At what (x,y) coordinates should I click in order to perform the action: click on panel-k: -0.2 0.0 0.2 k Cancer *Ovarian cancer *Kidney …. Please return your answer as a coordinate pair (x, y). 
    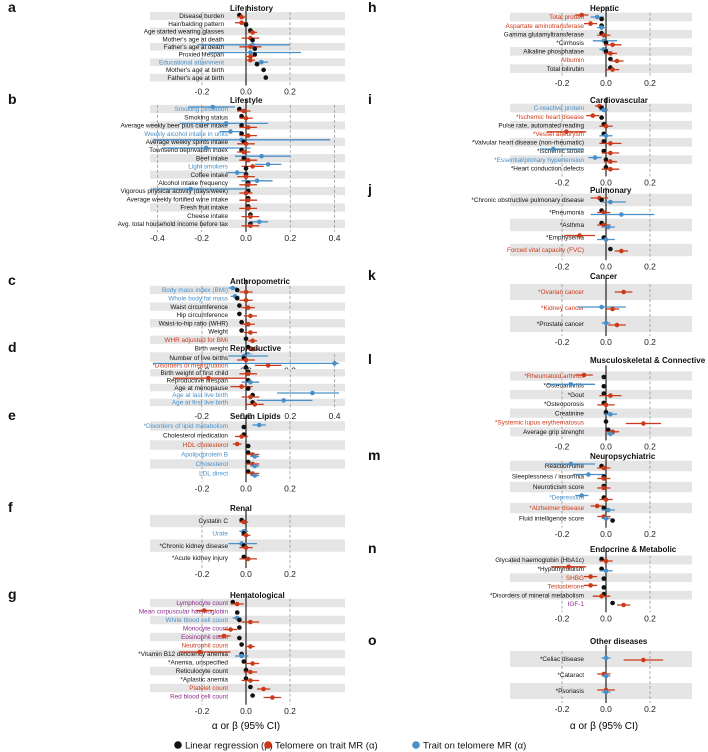
    Looking at the image, I should click on (530, 307).